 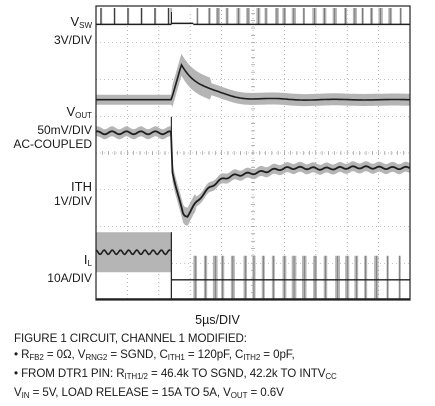 What do you see at coordinates (72, 201) in the screenshot?
I see `ith-scale: 1V/DIV` at bounding box center [72, 201].